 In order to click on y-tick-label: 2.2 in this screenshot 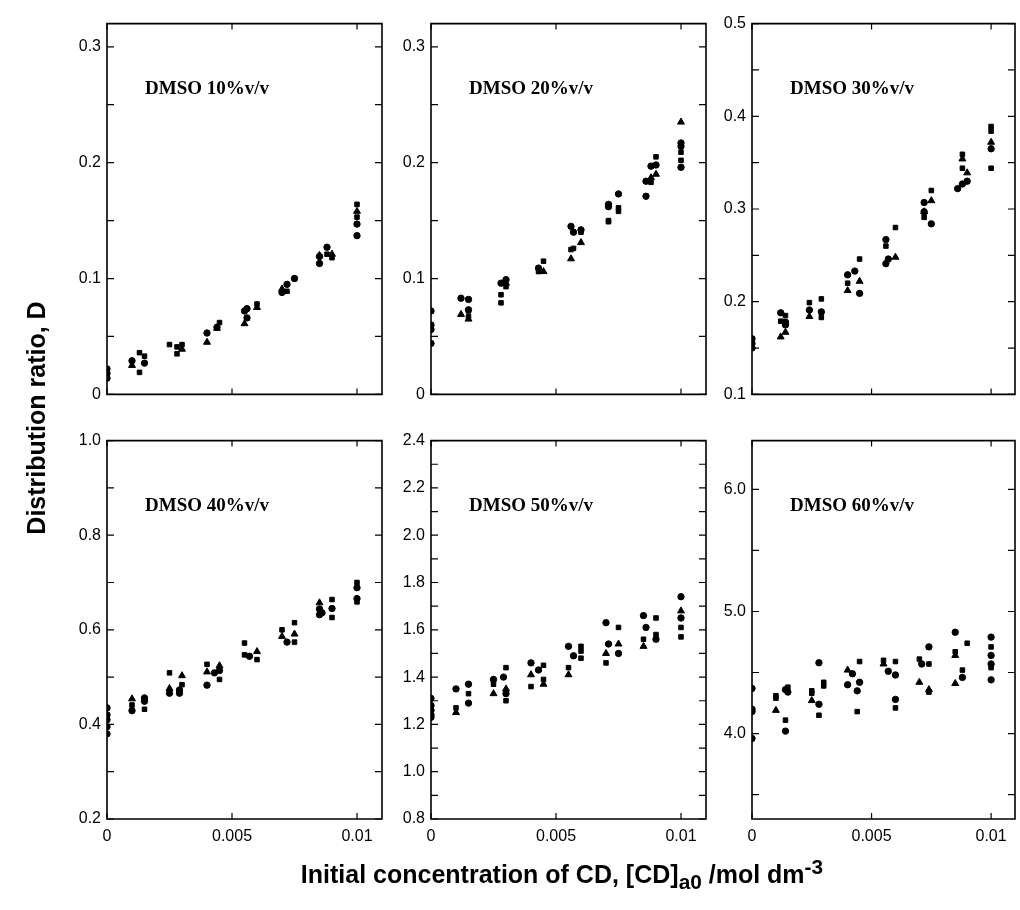, I will do `click(414, 487)`.